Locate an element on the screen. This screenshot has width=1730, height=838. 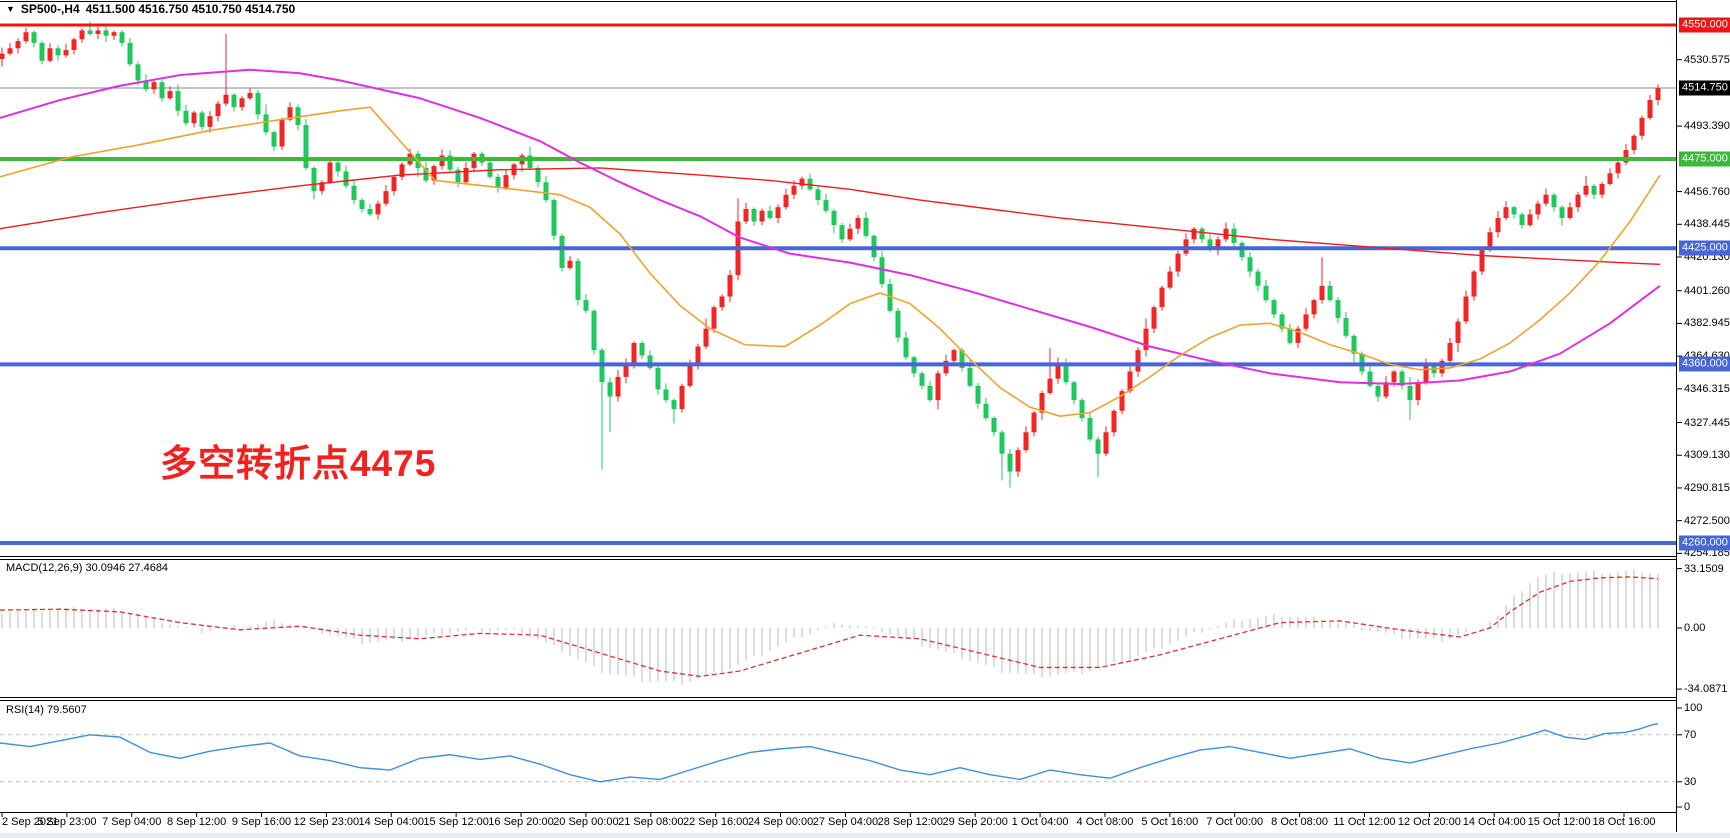
price-tick-label: 4401.260 is located at coordinates (1707, 290).